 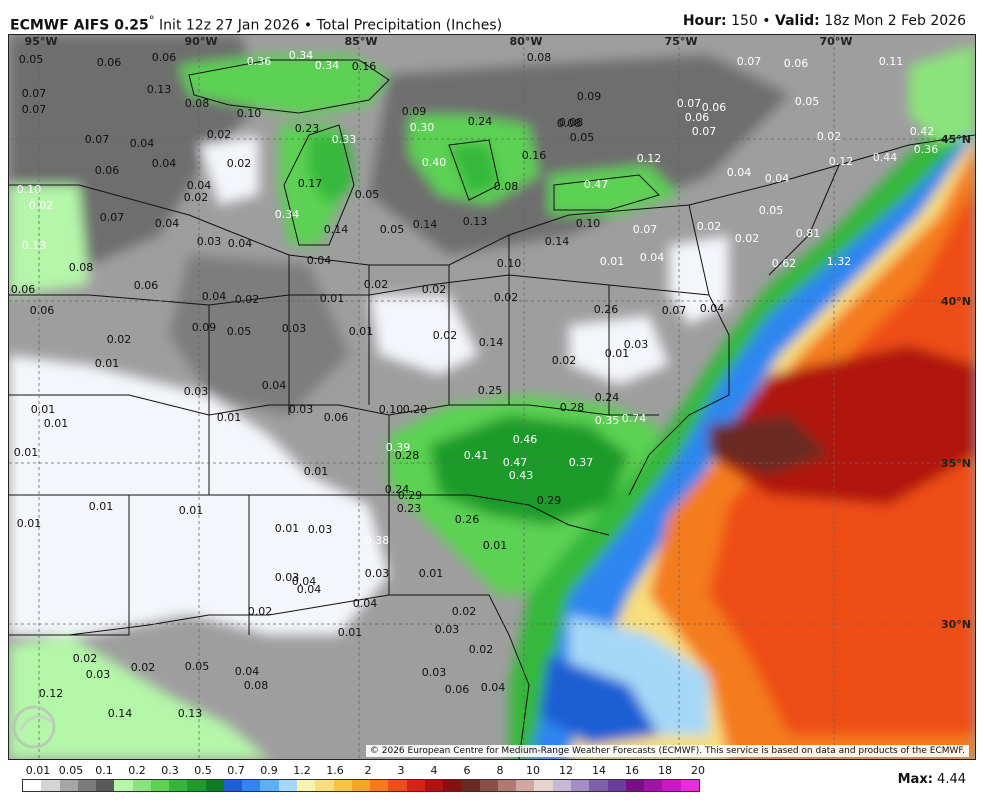 What do you see at coordinates (891, 61) in the screenshot?
I see `precip-value-label: 0.11` at bounding box center [891, 61].